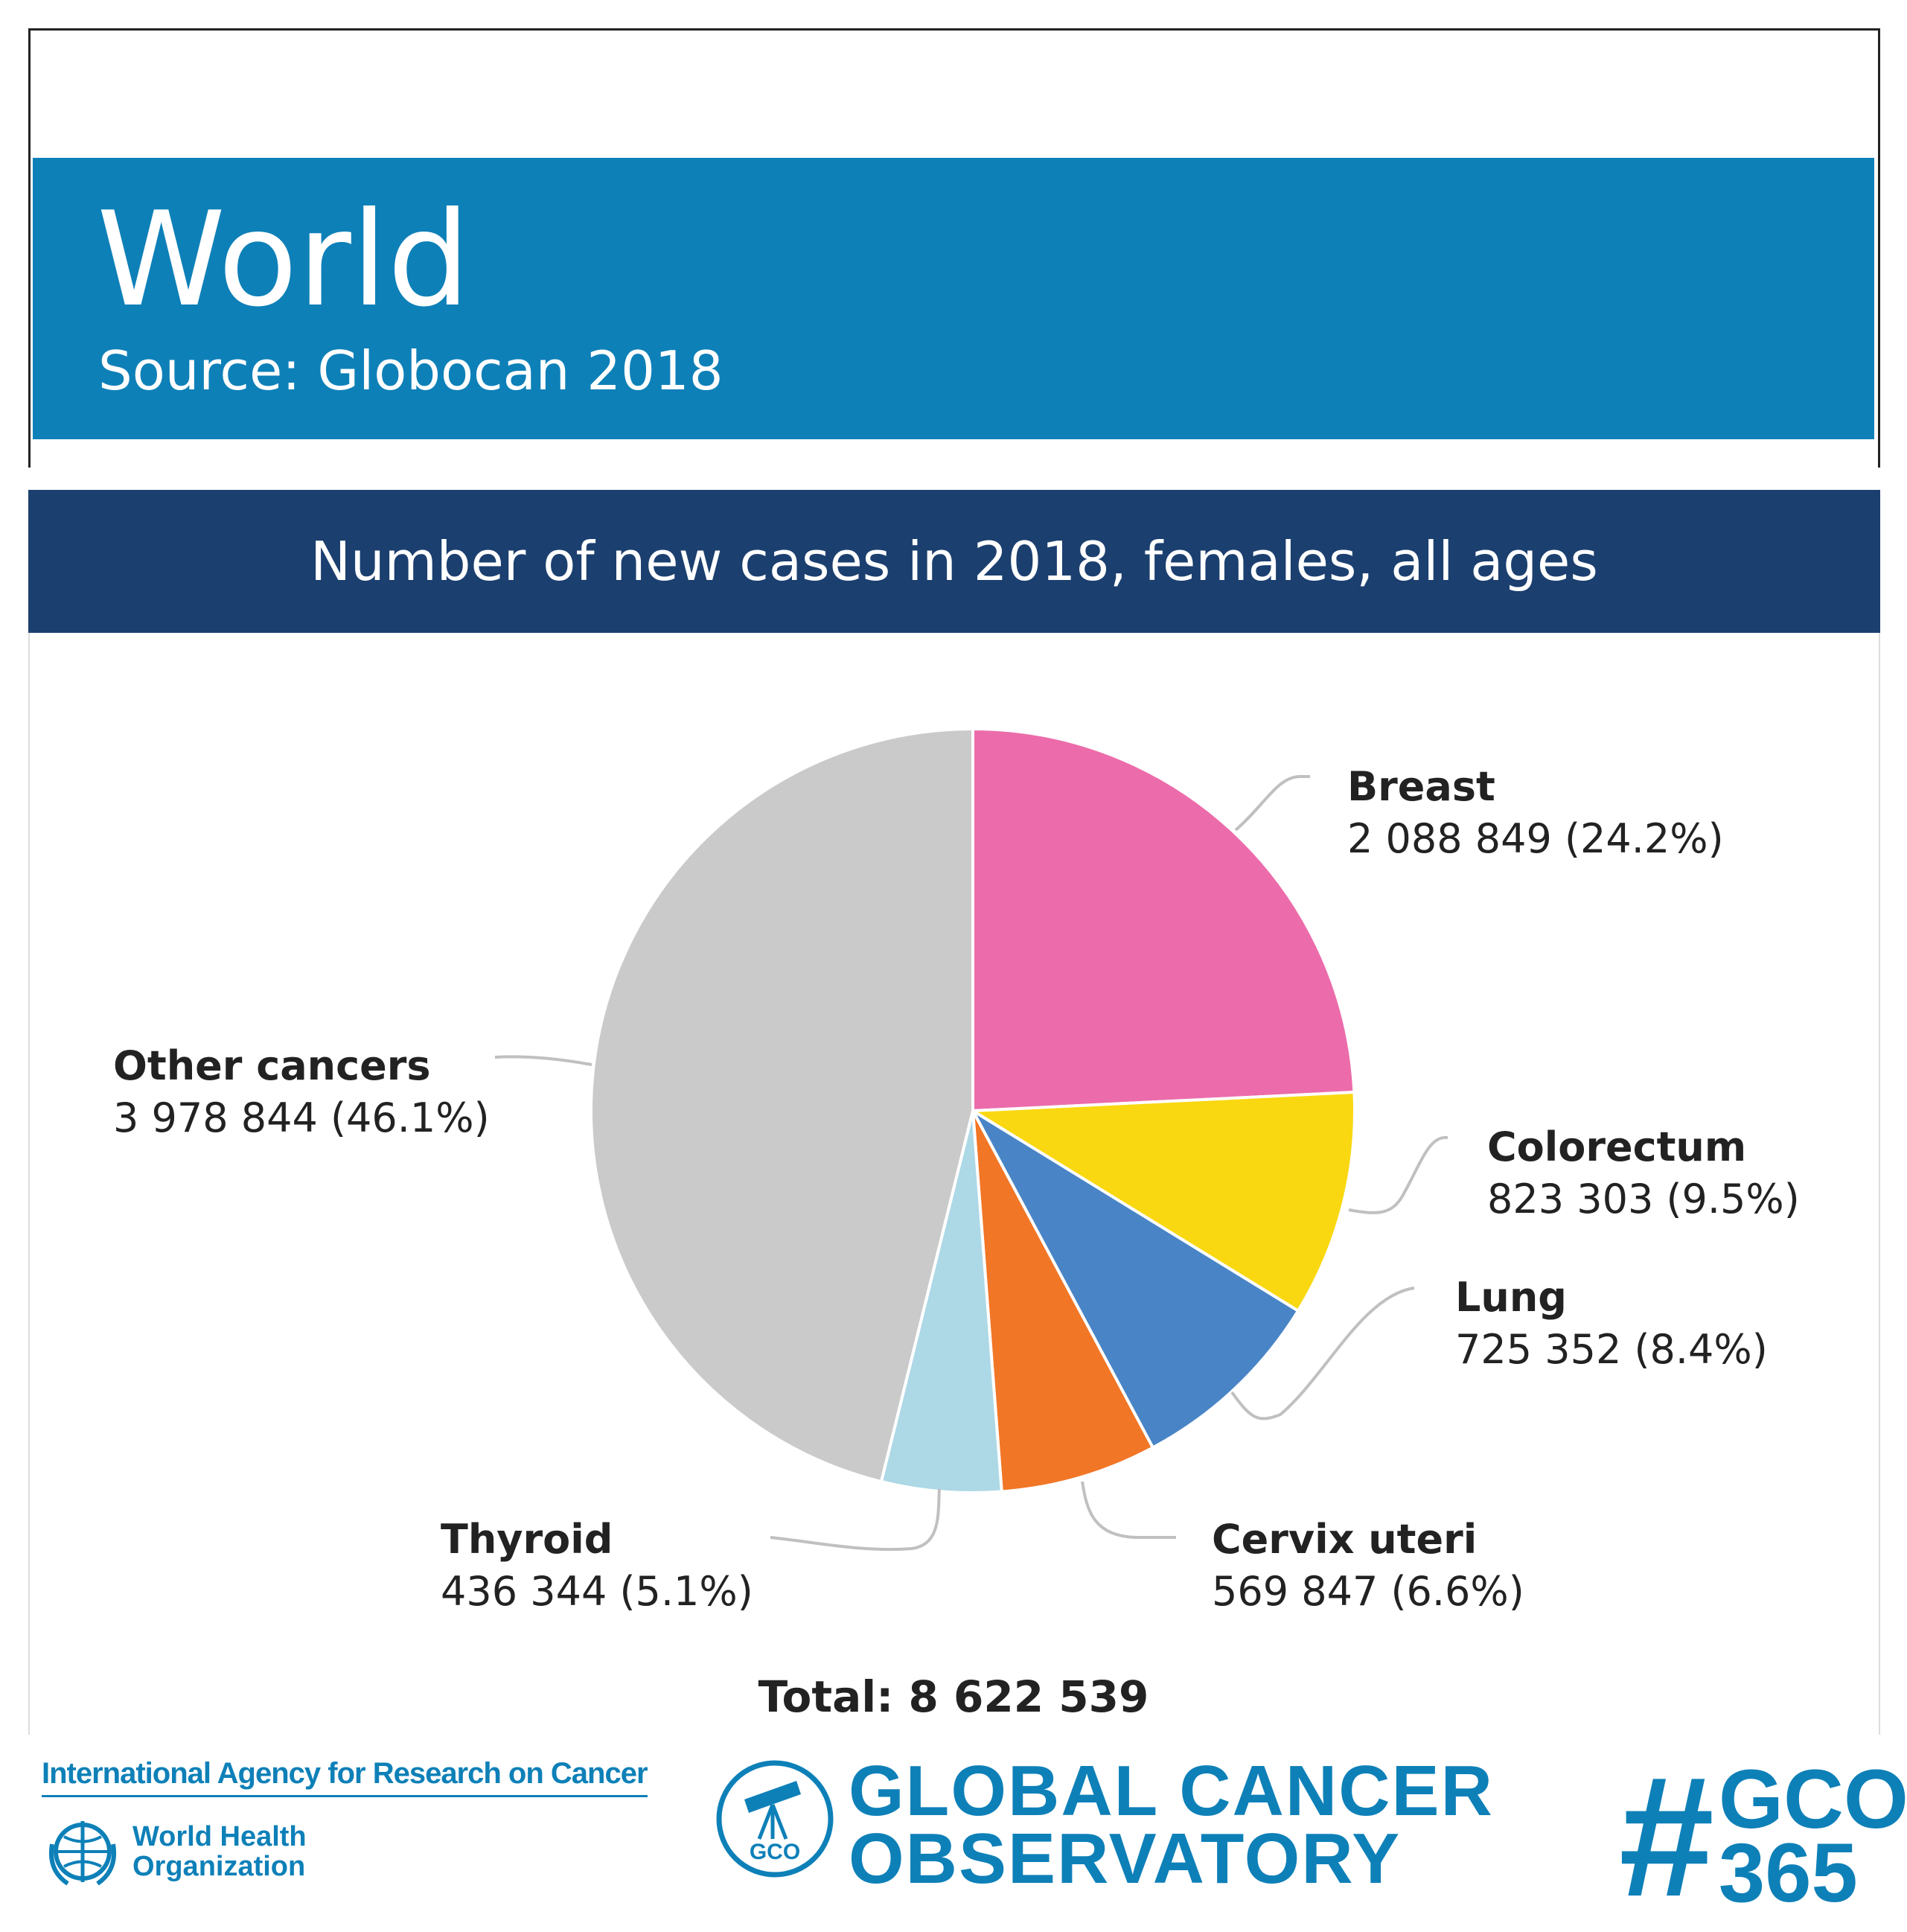 The height and width of the screenshot is (1932, 1907). I want to click on hashtag-line-2: 365, so click(1788, 1872).